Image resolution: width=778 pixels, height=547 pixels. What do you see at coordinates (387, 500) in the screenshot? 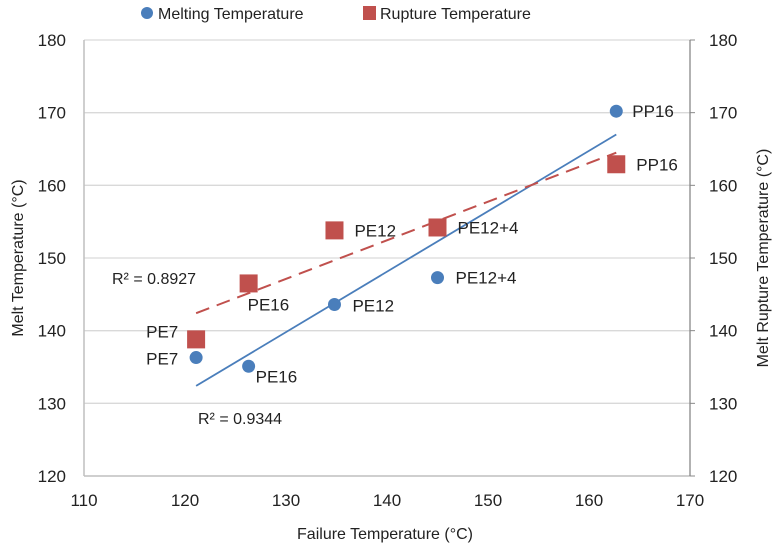
I see `x-tick-label: 140` at bounding box center [387, 500].